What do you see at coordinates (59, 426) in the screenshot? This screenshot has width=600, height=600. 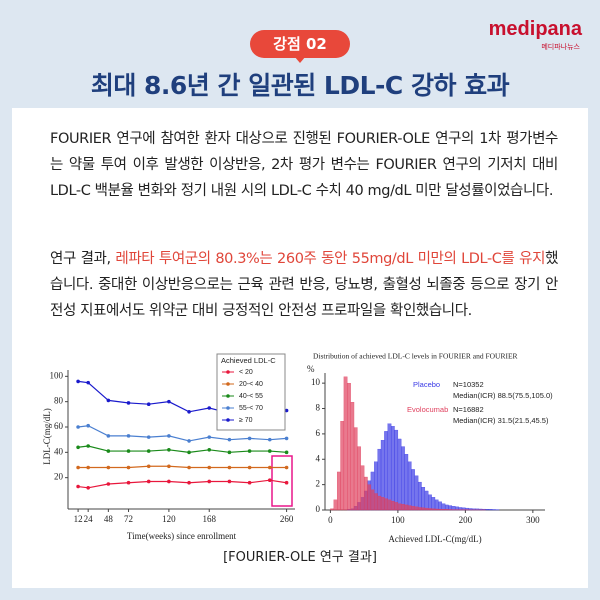 I see `y-tick-label: 60` at bounding box center [59, 426].